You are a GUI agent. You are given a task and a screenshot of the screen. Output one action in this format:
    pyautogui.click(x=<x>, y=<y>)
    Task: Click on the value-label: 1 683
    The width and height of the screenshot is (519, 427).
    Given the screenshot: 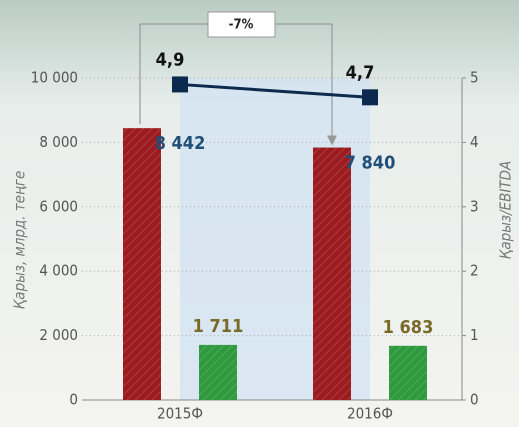 What is the action you would take?
    pyautogui.click(x=408, y=327)
    